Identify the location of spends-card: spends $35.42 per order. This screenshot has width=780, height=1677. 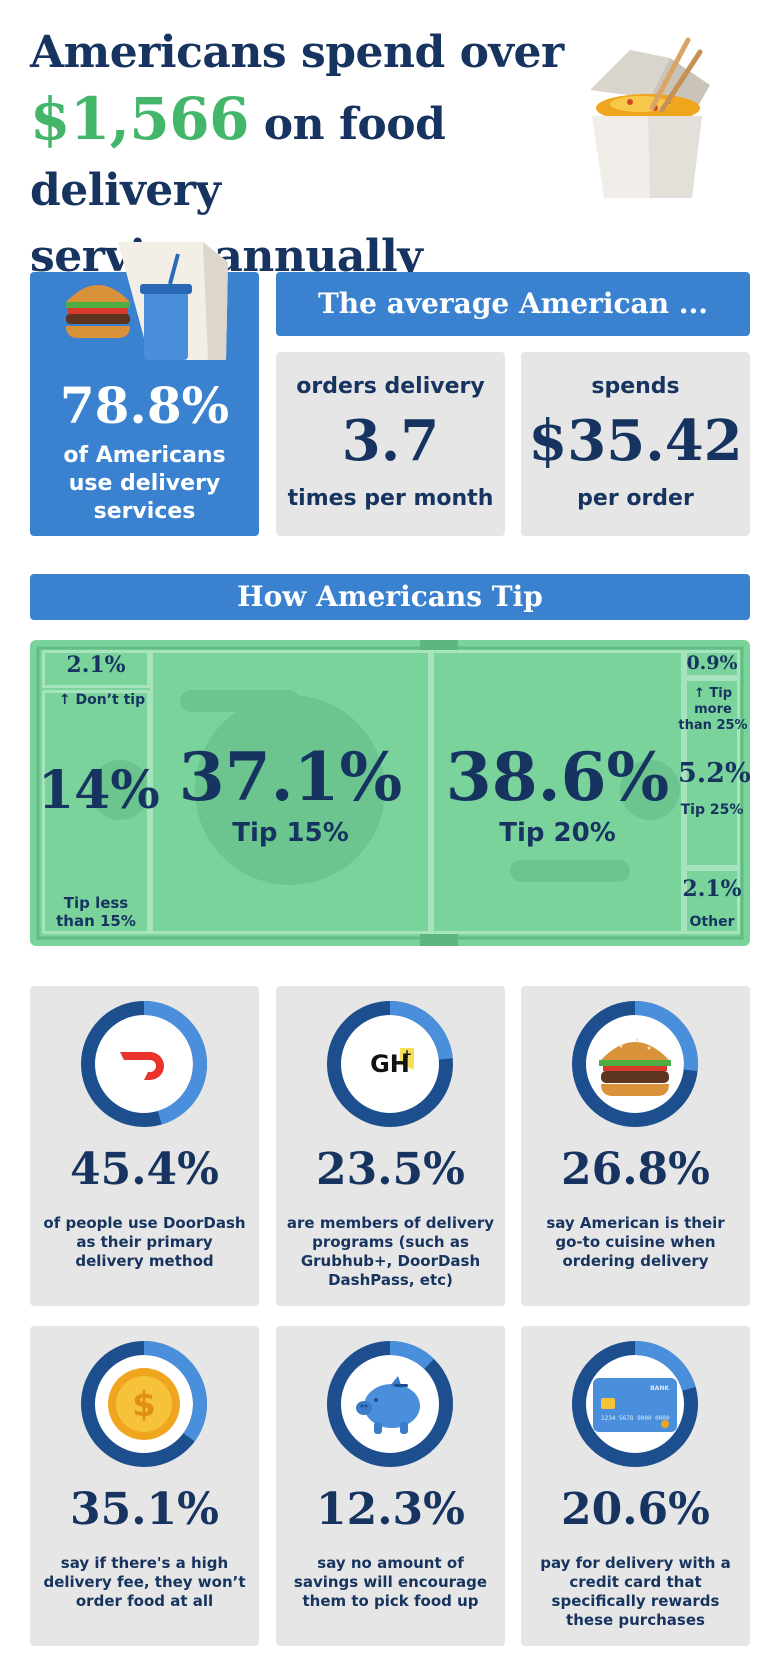
(635, 444).